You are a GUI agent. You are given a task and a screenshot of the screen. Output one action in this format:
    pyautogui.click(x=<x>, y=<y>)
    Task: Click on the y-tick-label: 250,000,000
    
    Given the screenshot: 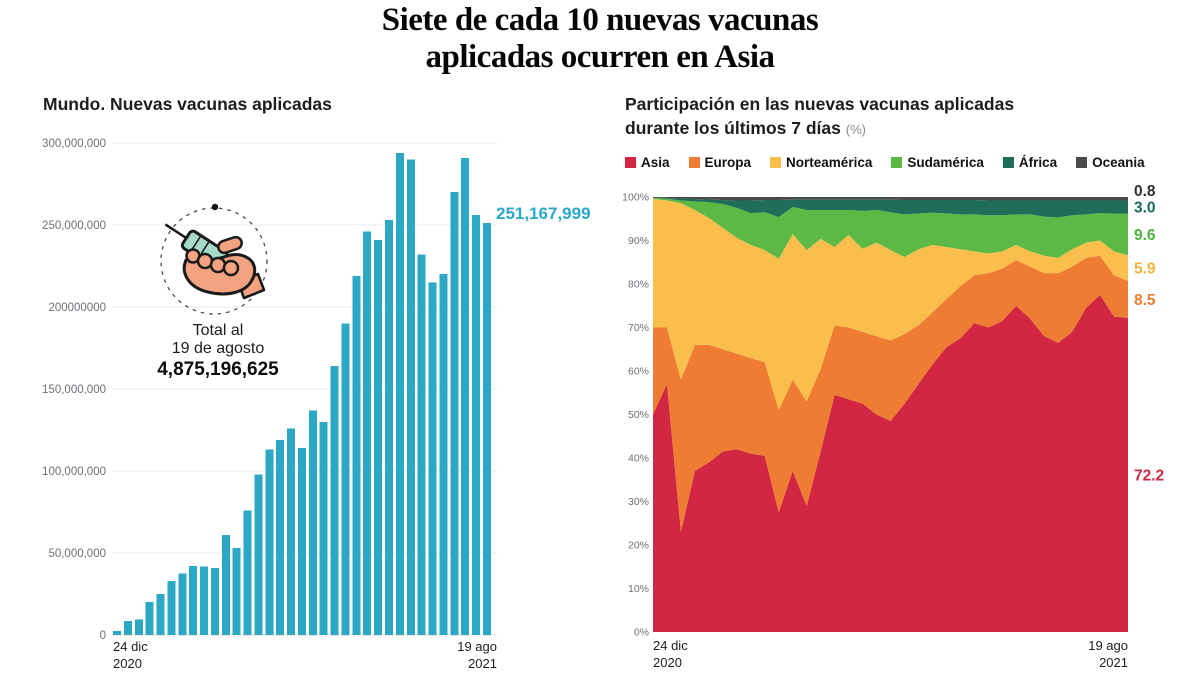 What is the action you would take?
    pyautogui.click(x=74, y=226)
    